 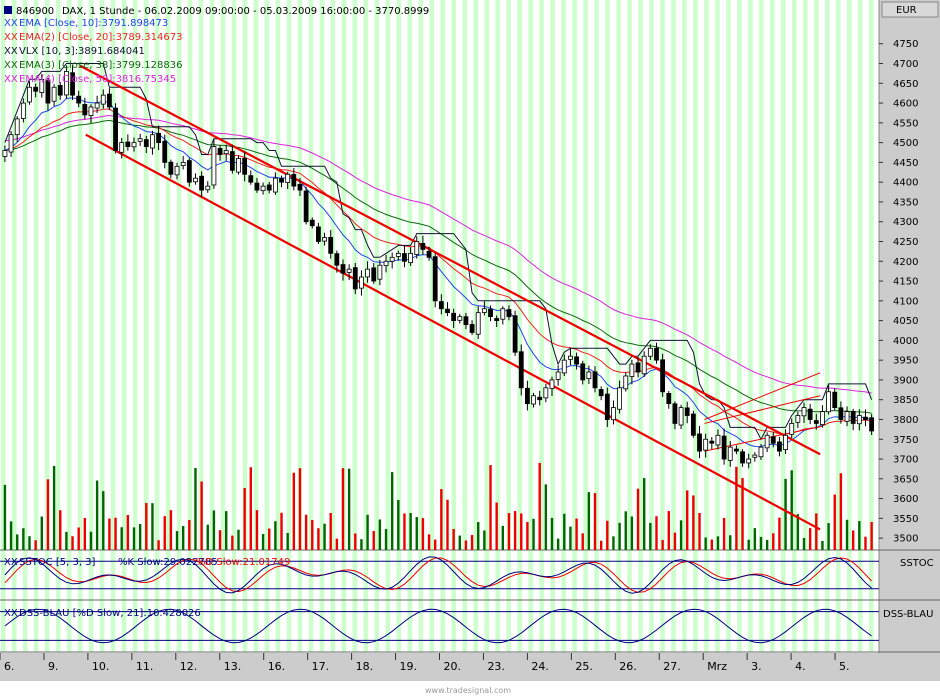 What do you see at coordinates (905, 123) in the screenshot?
I see `price-tick-label: 4550` at bounding box center [905, 123].